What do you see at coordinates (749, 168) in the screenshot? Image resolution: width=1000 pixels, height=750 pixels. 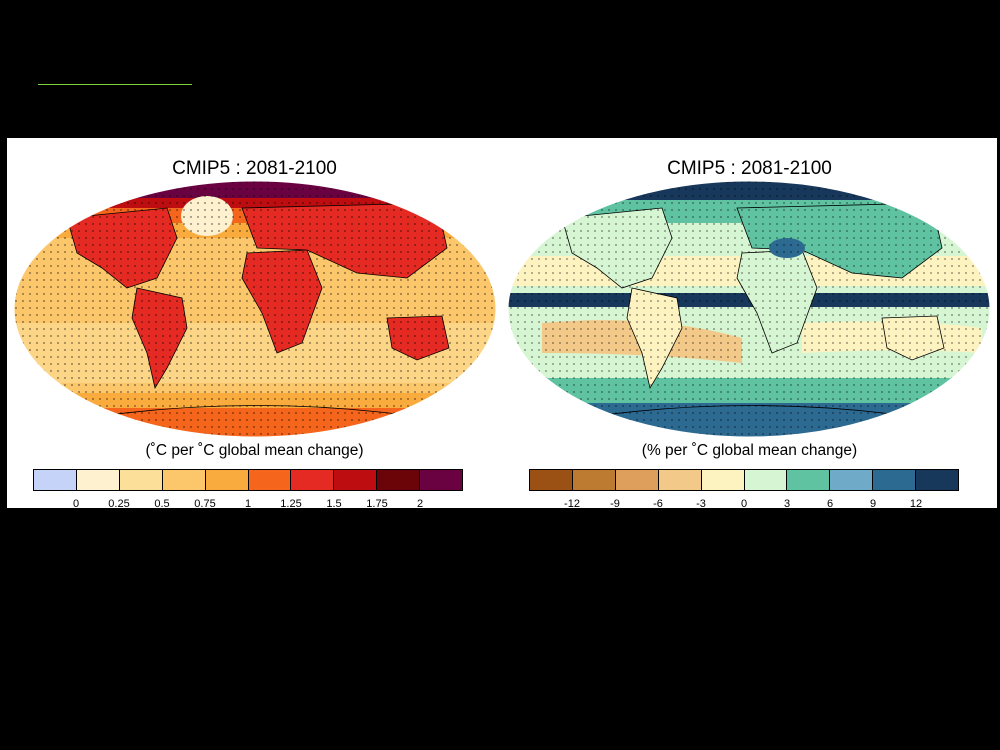 I see `precipitation-map-title: CMIP5 : 2081-2100` at bounding box center [749, 168].